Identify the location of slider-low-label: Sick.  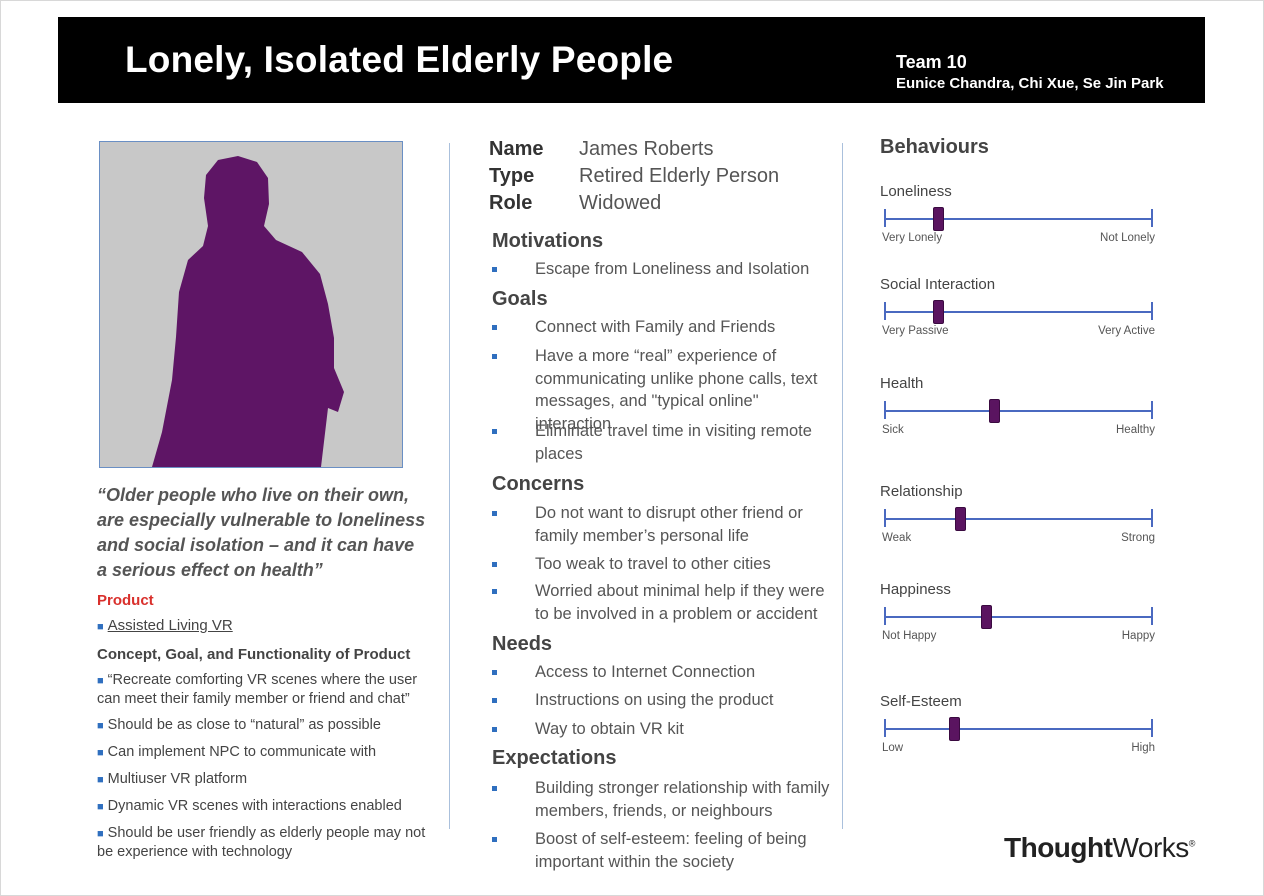
(893, 430).